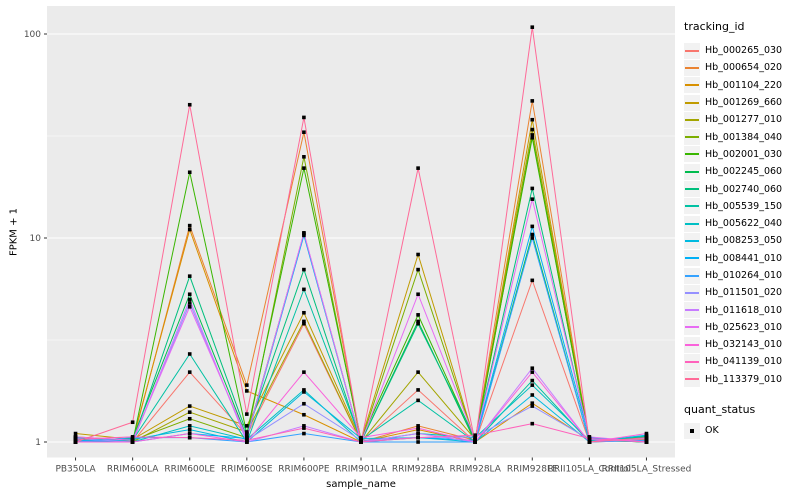 The height and width of the screenshot is (500, 800). I want to click on legend-item: Hb_002245_060, so click(741, 171).